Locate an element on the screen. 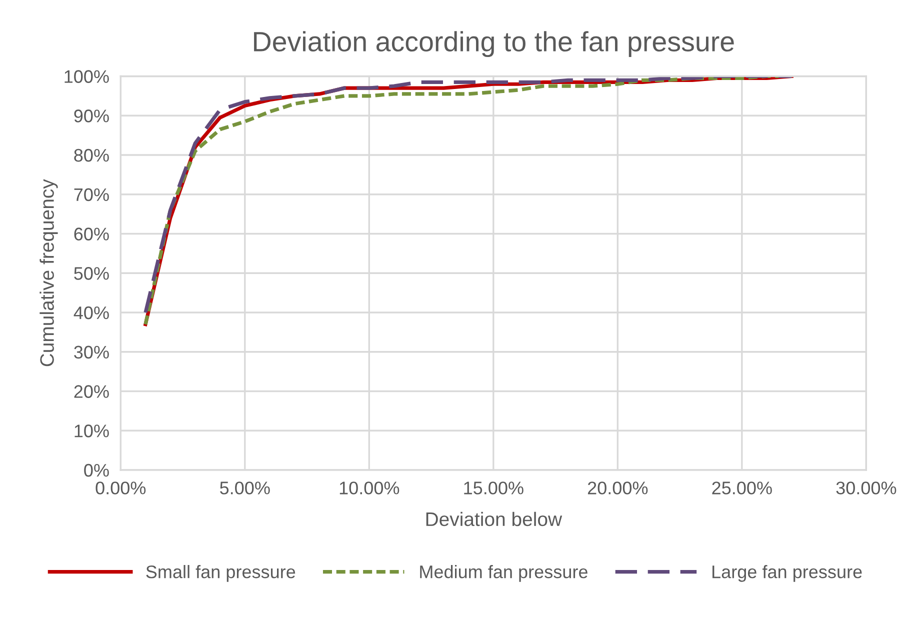  x-tick-label: 10.00% is located at coordinates (370, 488).